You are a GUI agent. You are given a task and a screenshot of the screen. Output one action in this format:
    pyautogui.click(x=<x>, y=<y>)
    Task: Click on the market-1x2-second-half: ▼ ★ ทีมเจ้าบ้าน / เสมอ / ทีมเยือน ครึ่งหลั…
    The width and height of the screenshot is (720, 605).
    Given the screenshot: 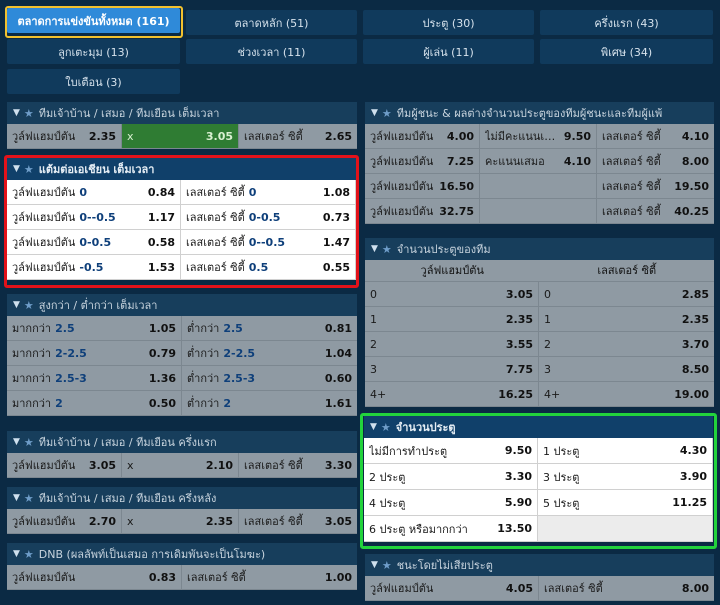 What is the action you would take?
    pyautogui.click(x=182, y=510)
    